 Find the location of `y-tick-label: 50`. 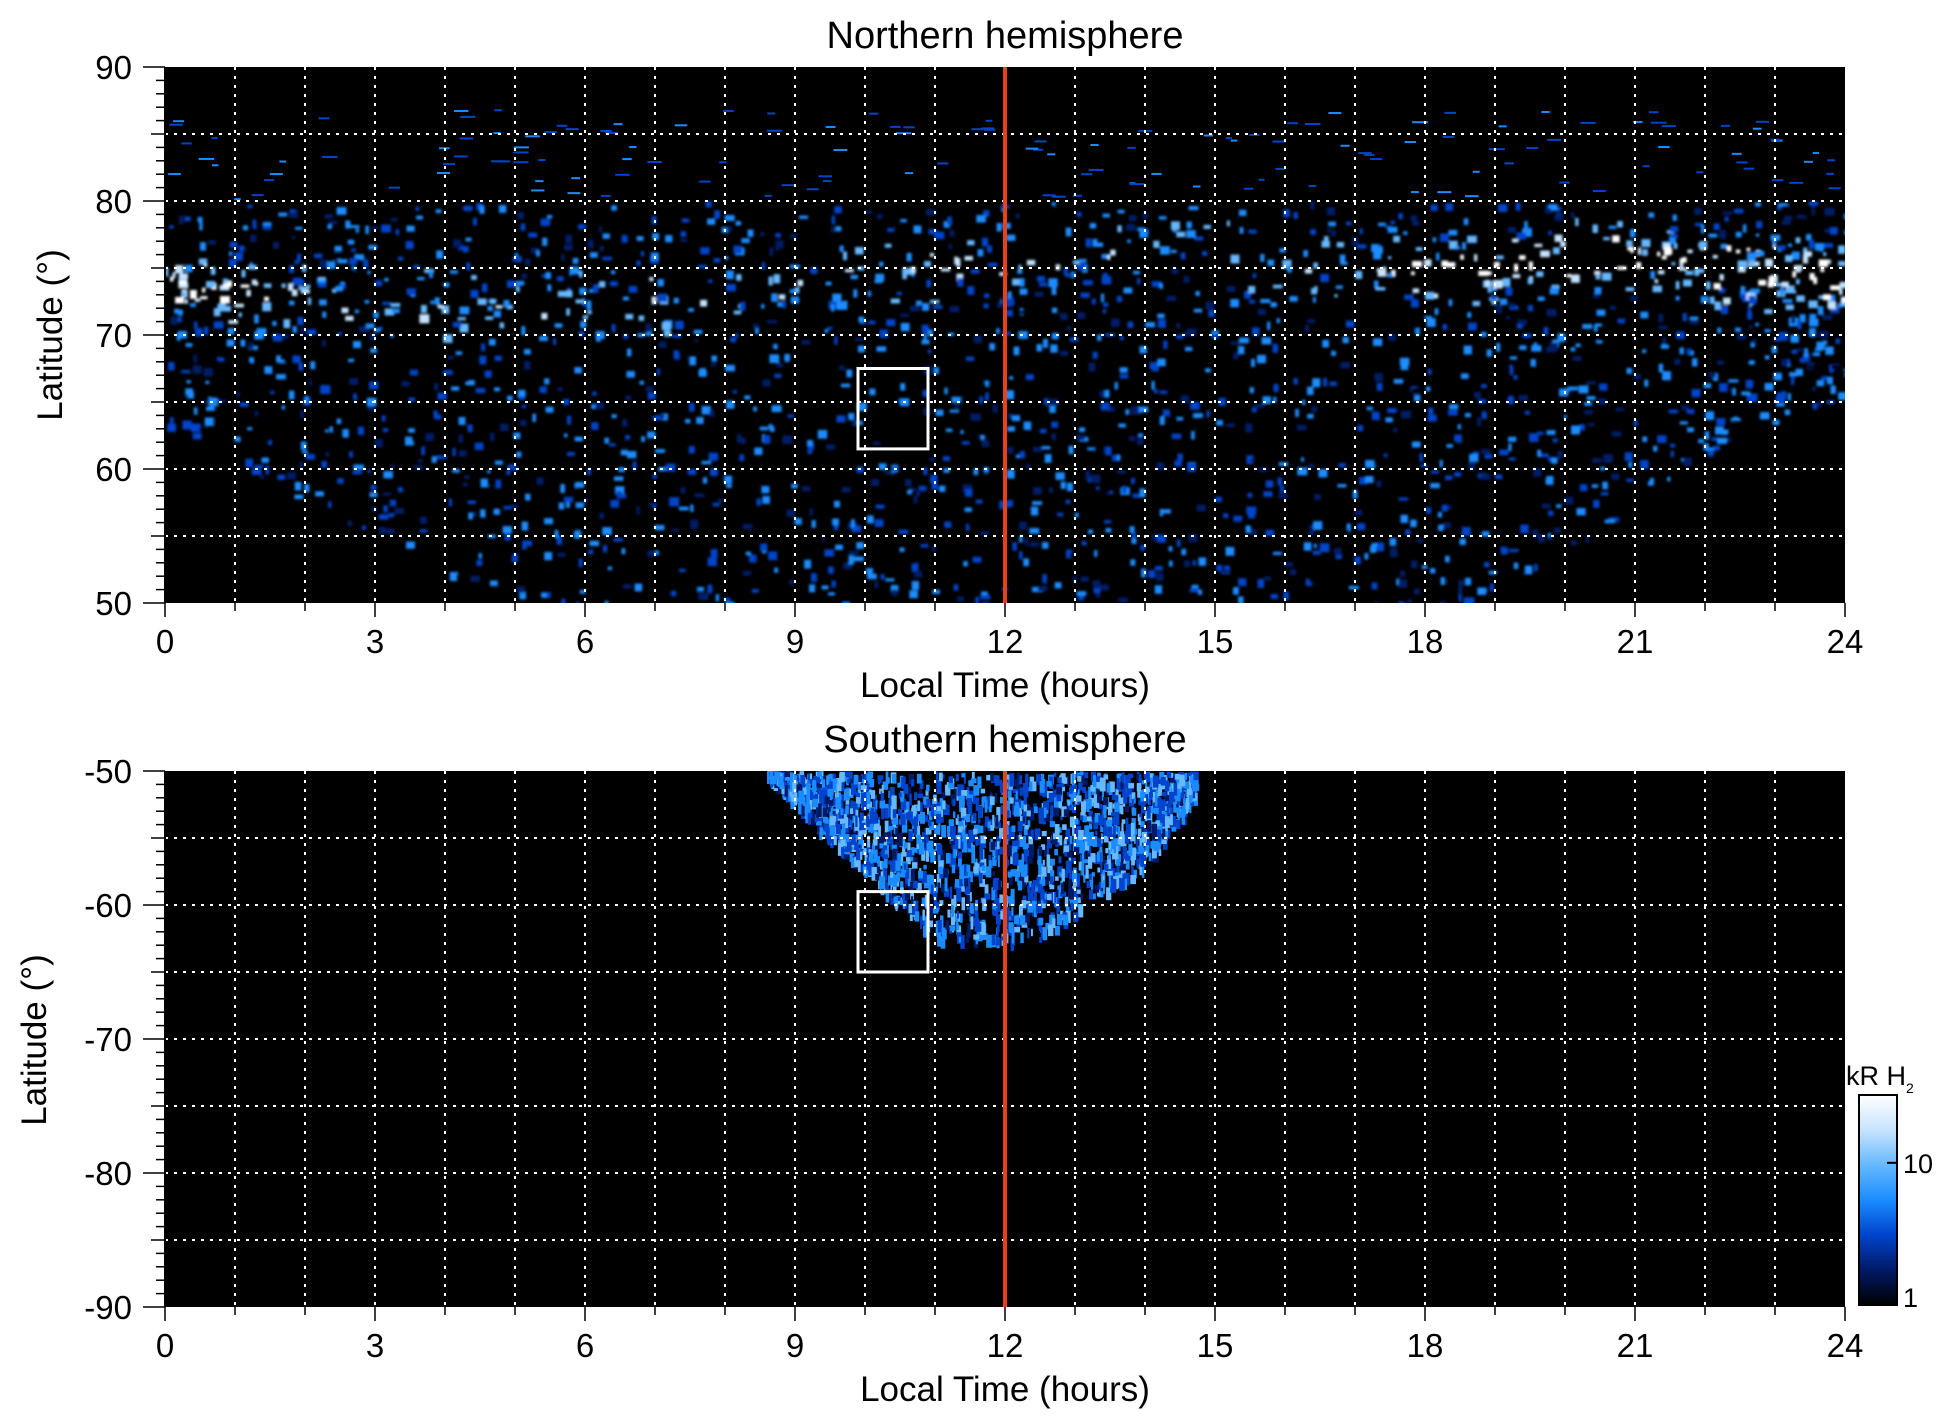

y-tick-label: 50 is located at coordinates (113, 603).